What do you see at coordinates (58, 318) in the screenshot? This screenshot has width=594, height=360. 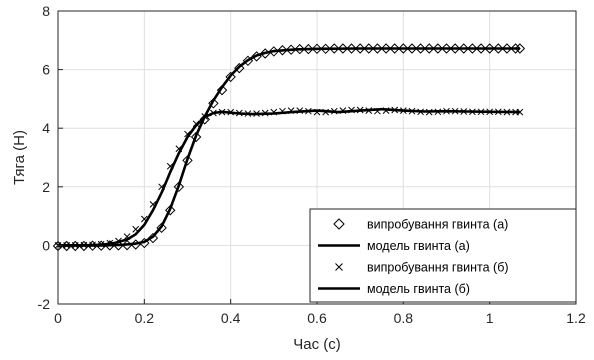 I see `x-tick-label: 0` at bounding box center [58, 318].